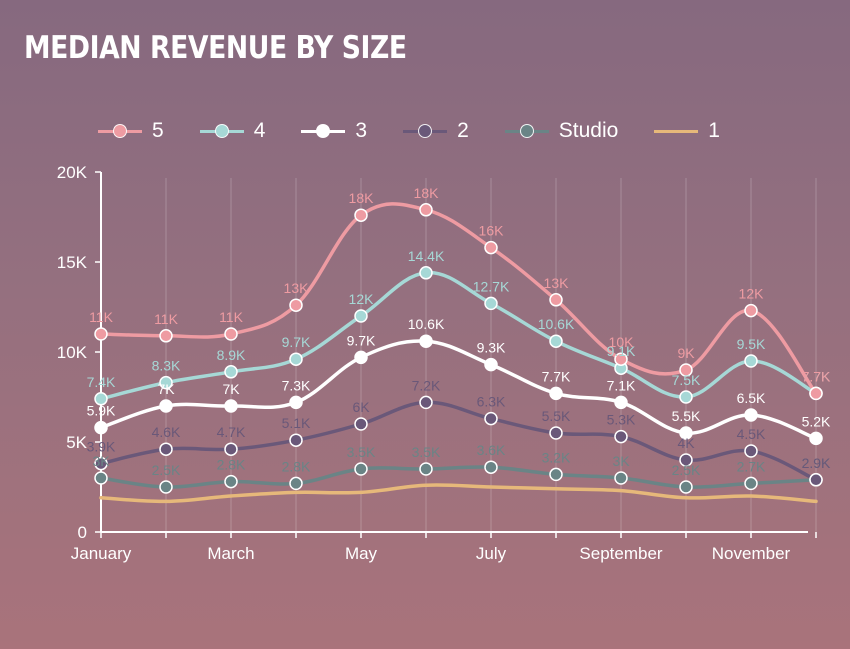 The image size is (850, 649). What do you see at coordinates (231, 355) in the screenshot?
I see `data-label: 8.9K` at bounding box center [231, 355].